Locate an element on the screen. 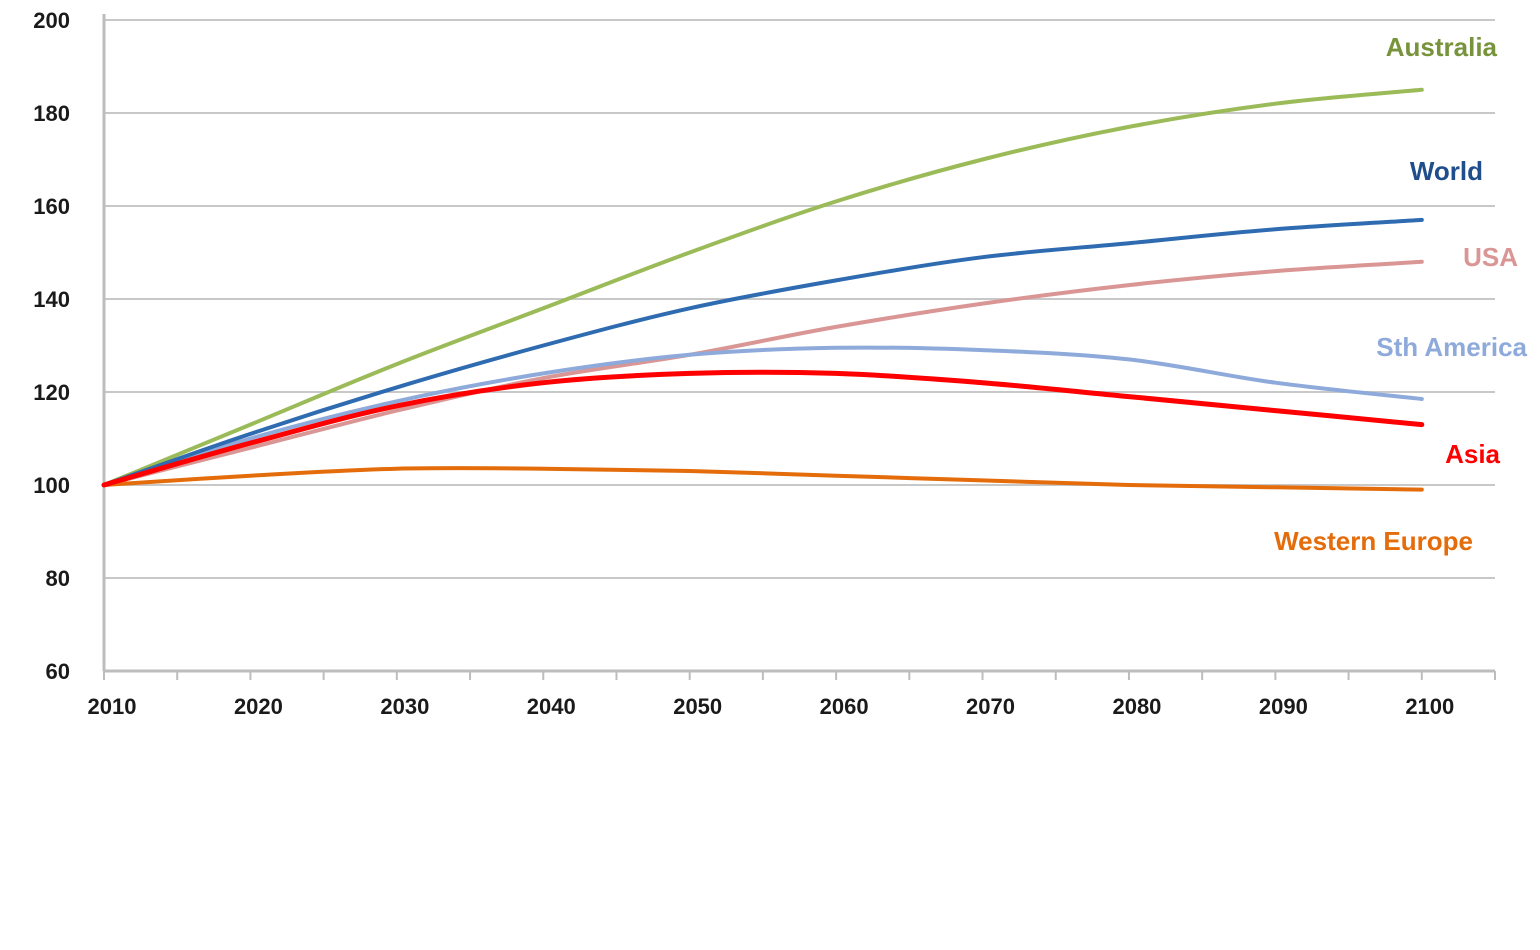 Image resolution: width=1540 pixels, height=950 pixels. series-line-western-europe is located at coordinates (763, 479).